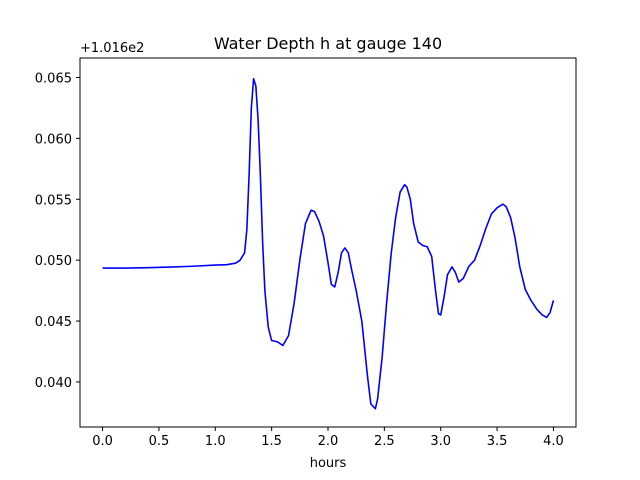 The image size is (640, 480). Describe the element at coordinates (440, 441) in the screenshot. I see `x-tick-label: 3.0` at that location.